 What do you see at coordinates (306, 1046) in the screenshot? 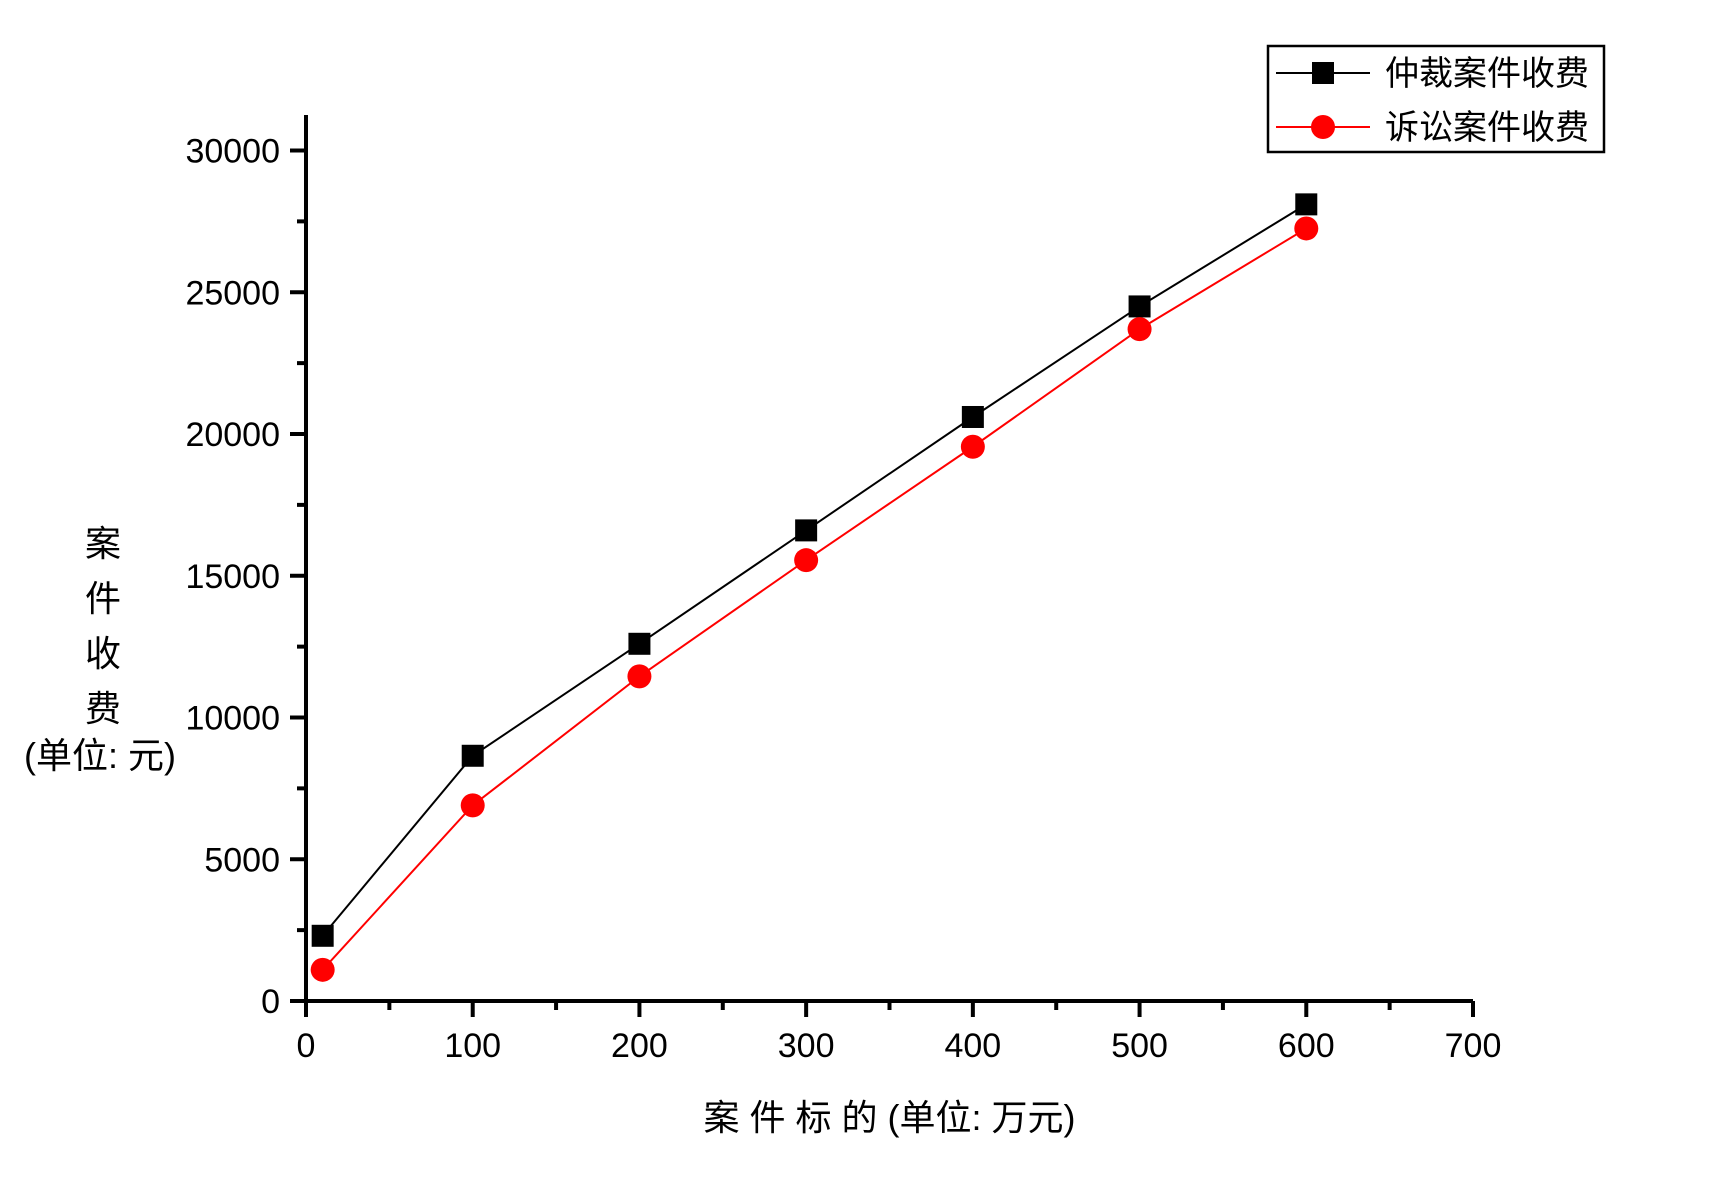
I see `x-tick-label: 0` at bounding box center [306, 1046].